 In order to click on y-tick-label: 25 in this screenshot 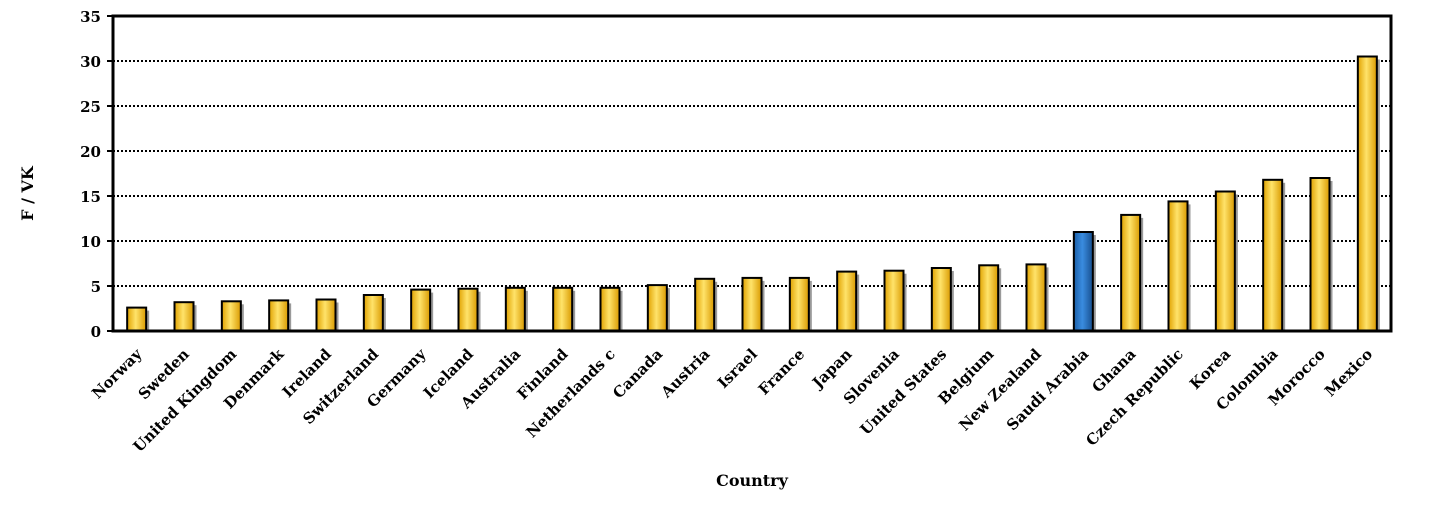, I will do `click(90, 107)`.